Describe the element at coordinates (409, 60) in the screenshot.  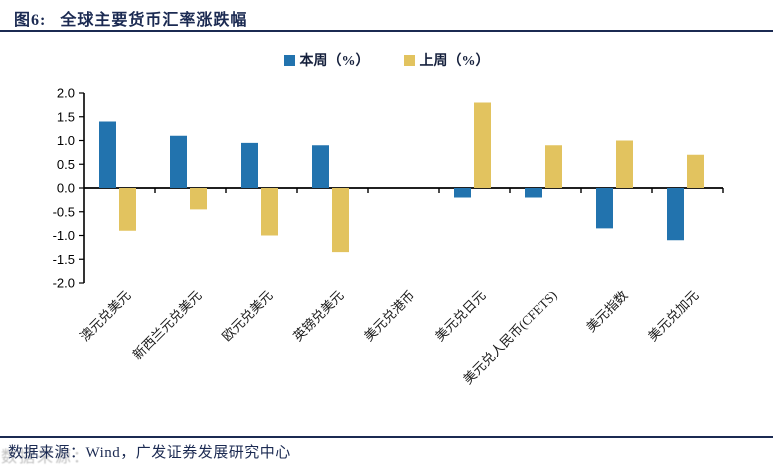
I see `legend-swatch-last-week-icon` at that location.